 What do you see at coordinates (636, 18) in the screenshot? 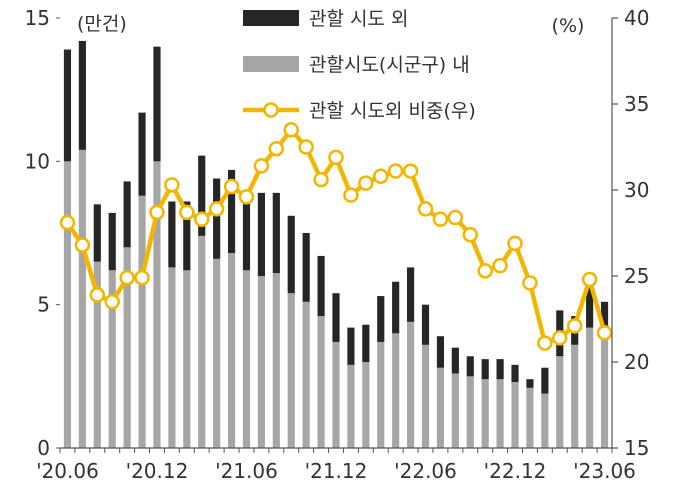
I see `right-tick-label: 40` at bounding box center [636, 18].